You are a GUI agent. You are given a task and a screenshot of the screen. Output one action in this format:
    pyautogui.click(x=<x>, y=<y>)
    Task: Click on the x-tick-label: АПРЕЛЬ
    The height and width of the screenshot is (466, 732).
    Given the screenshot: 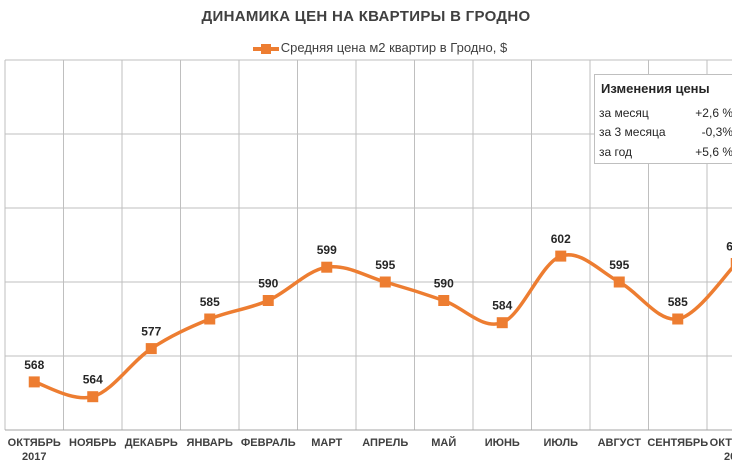 What is the action you would take?
    pyautogui.click(x=385, y=443)
    